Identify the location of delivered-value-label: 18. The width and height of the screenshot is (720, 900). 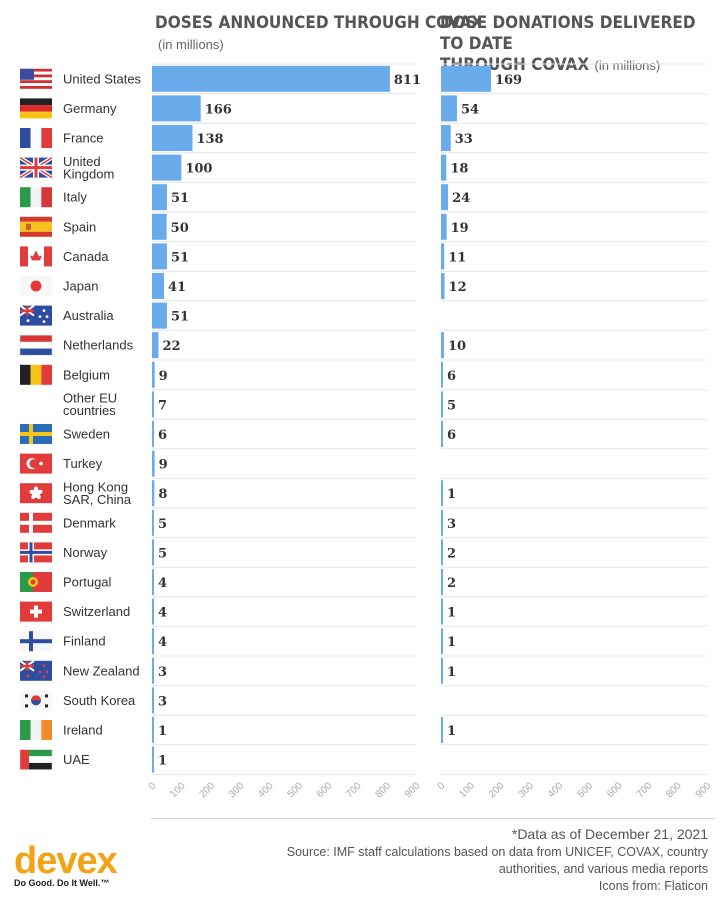
(459, 169).